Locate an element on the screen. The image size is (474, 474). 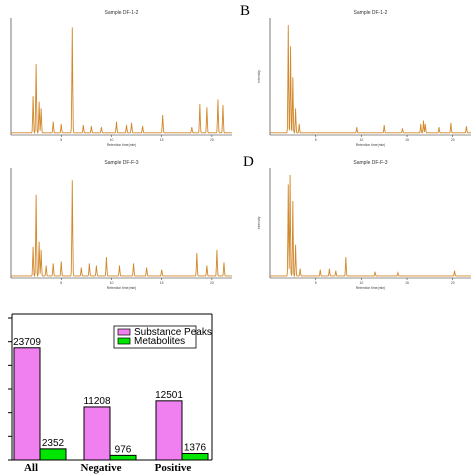
bar-value-label: 976 is located at coordinates (123, 449).